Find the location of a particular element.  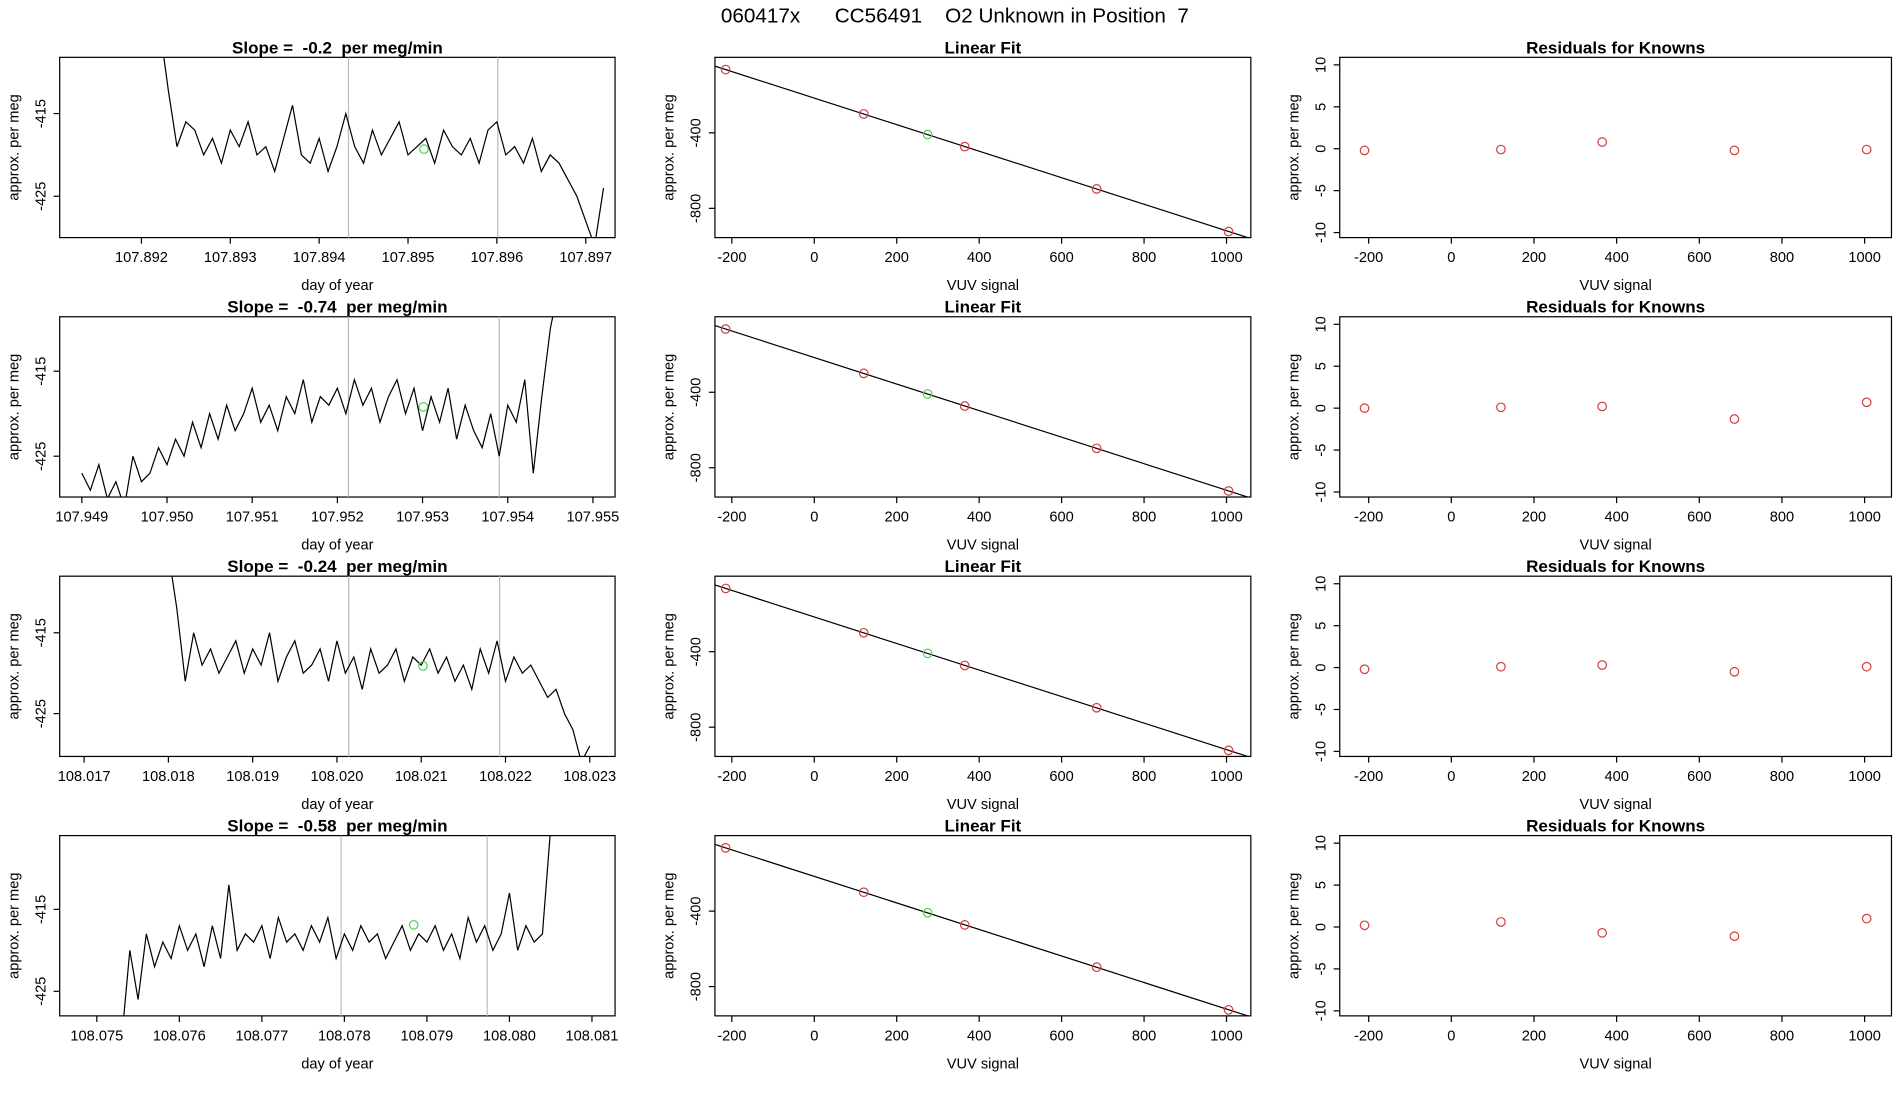

y-tick-label: -10 is located at coordinates (1321, 491).